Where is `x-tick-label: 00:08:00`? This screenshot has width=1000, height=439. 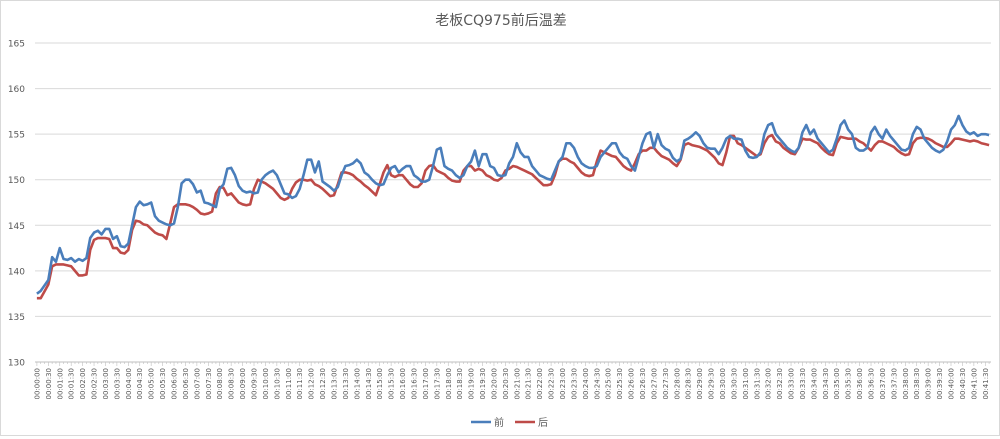
x-tick-label: 00:08:00 is located at coordinates (220, 383).